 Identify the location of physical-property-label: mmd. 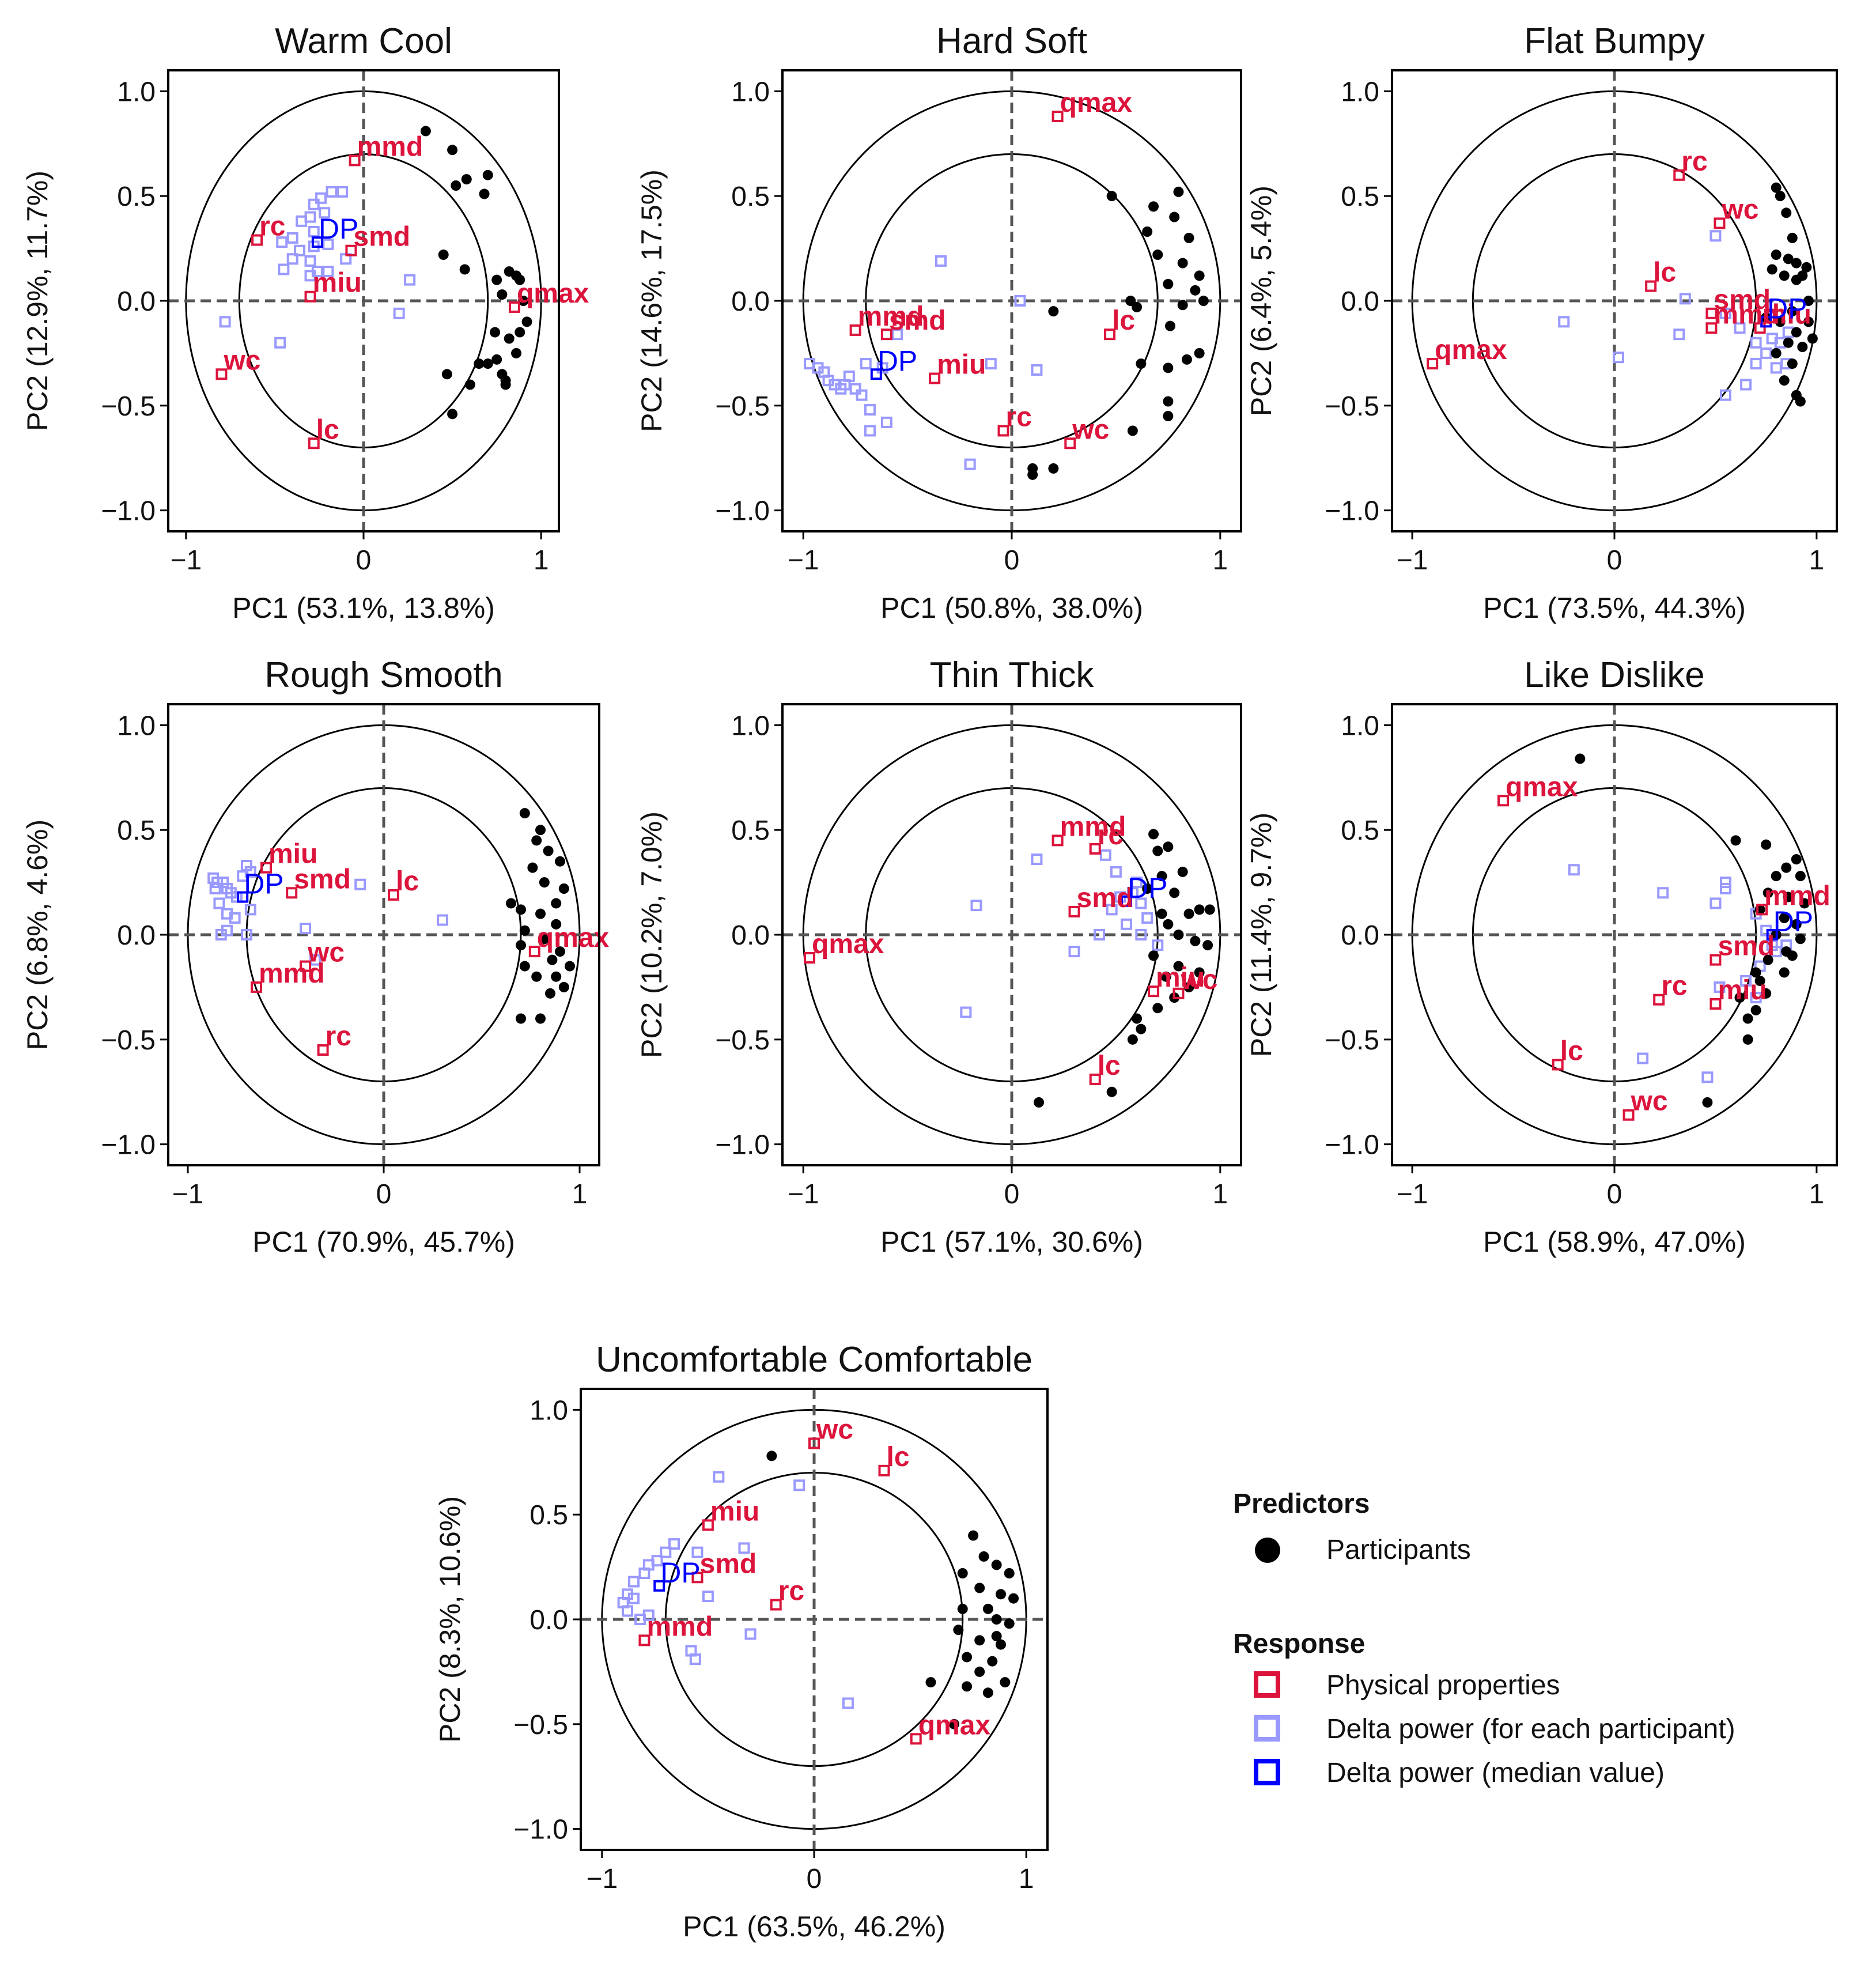
(1747, 315).